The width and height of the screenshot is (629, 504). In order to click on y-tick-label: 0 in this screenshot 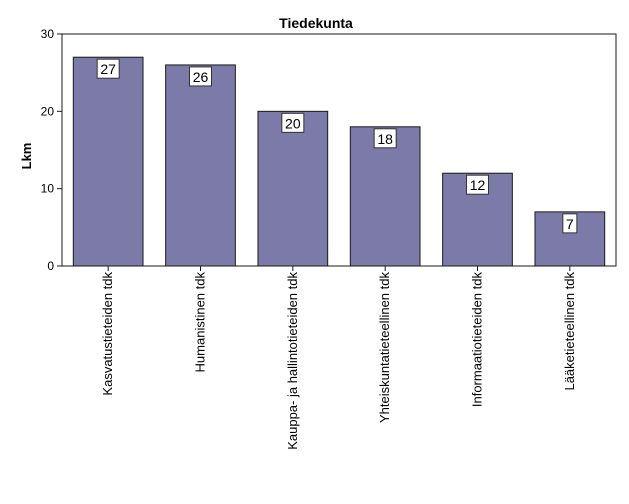, I will do `click(50, 266)`.